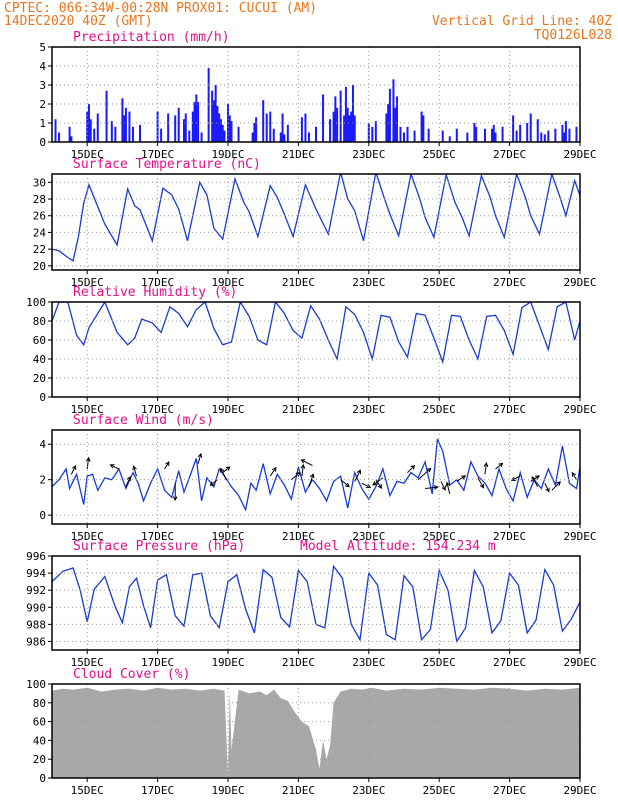  I want to click on wind-grid, so click(316, 477).